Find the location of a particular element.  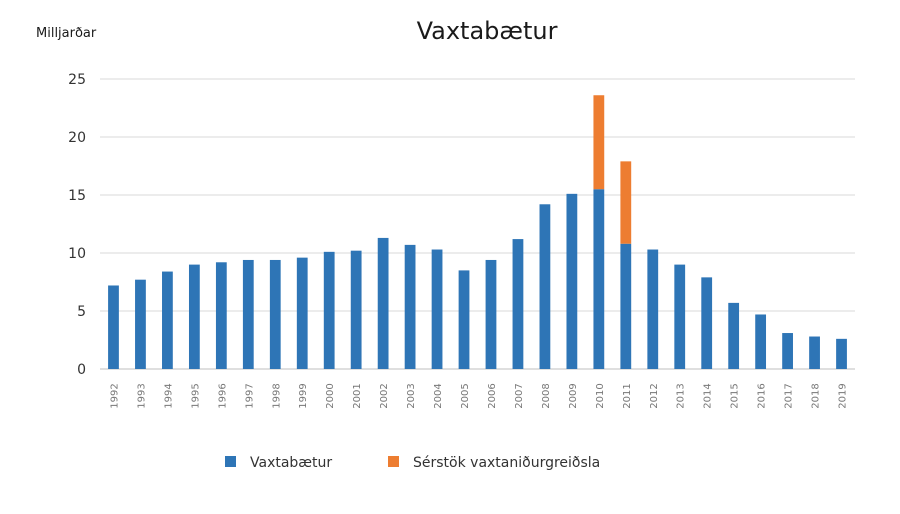

x-tick-label: 2008 is located at coordinates (546, 395).